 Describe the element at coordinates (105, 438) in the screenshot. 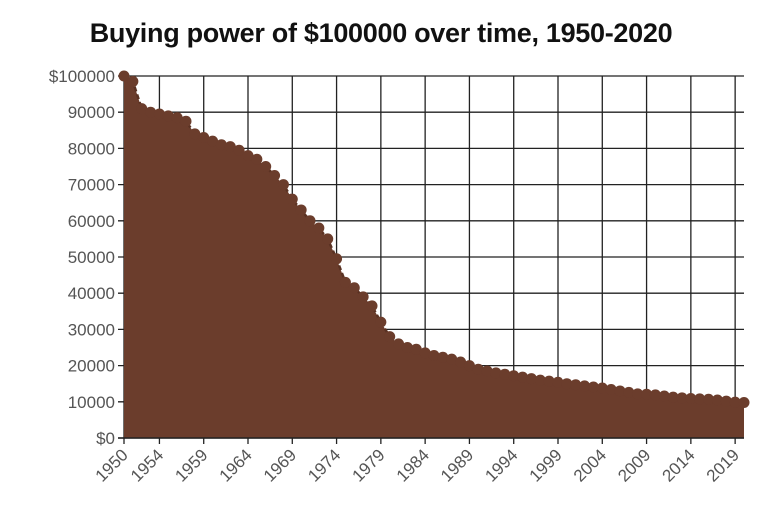

I see `y-tick-label: $0` at that location.